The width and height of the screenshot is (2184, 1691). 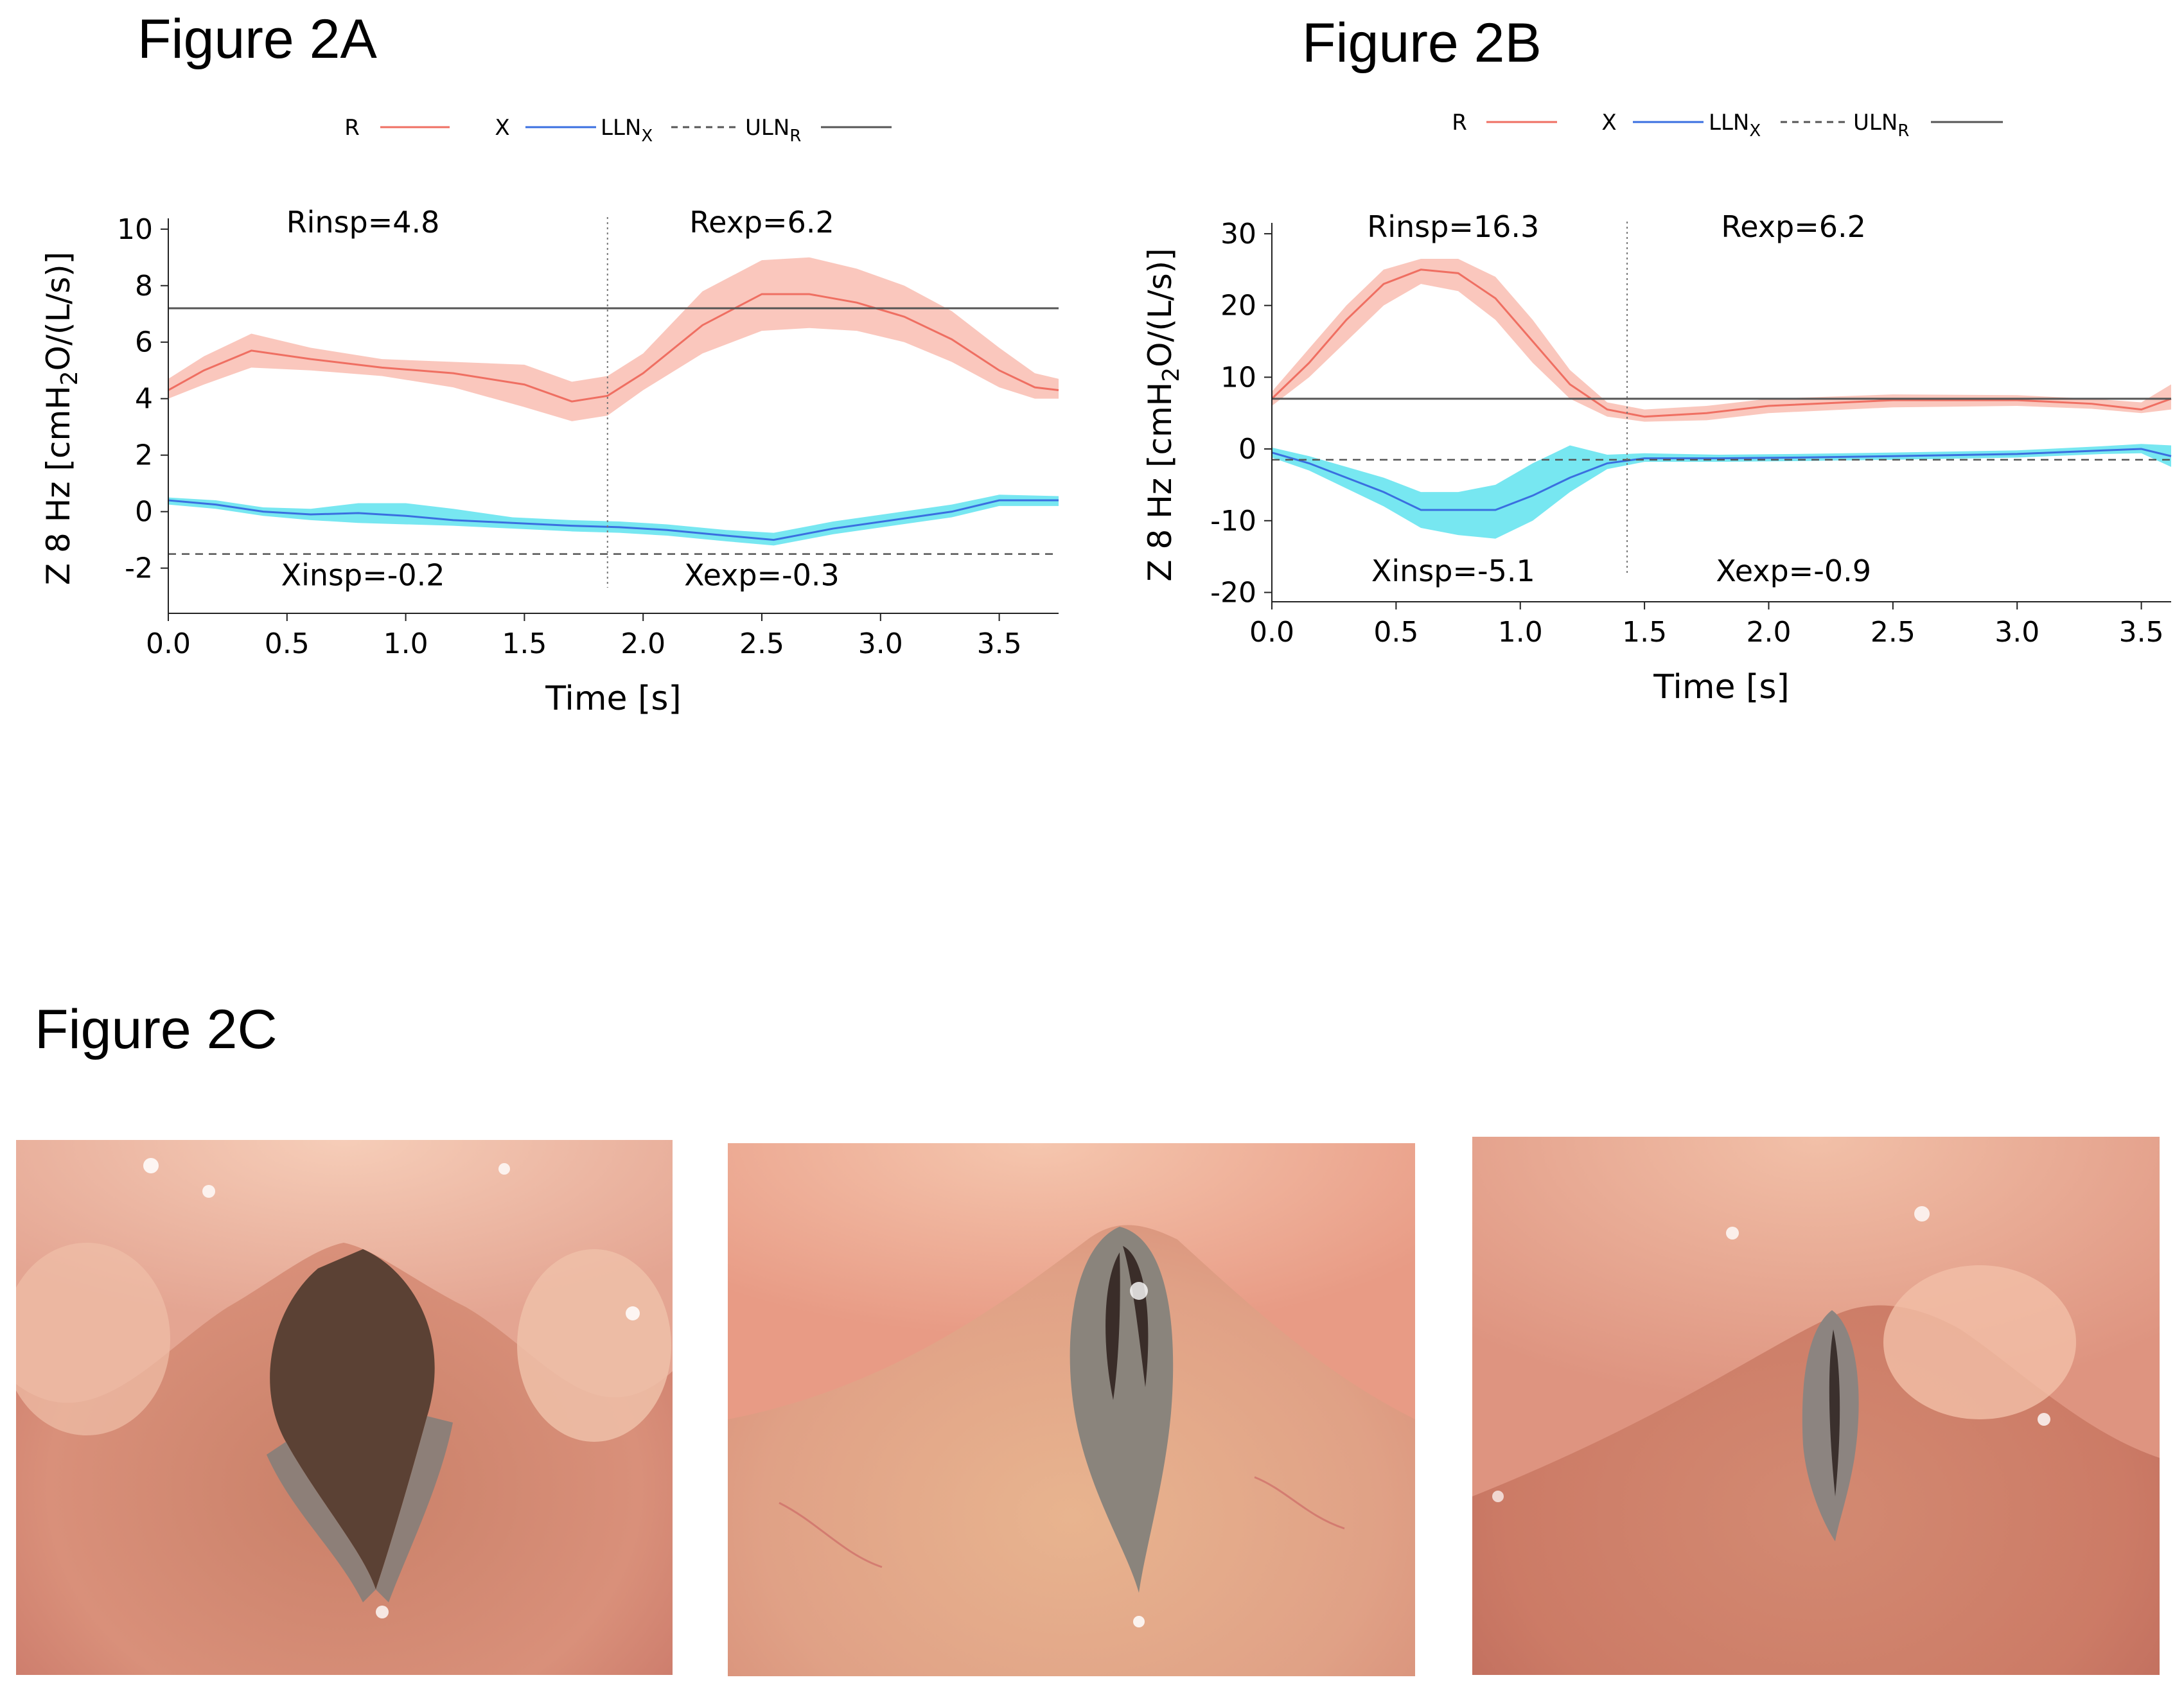 What do you see at coordinates (1453, 571) in the screenshot?
I see `annotation-xinsp: Xinsp=-5.1` at bounding box center [1453, 571].